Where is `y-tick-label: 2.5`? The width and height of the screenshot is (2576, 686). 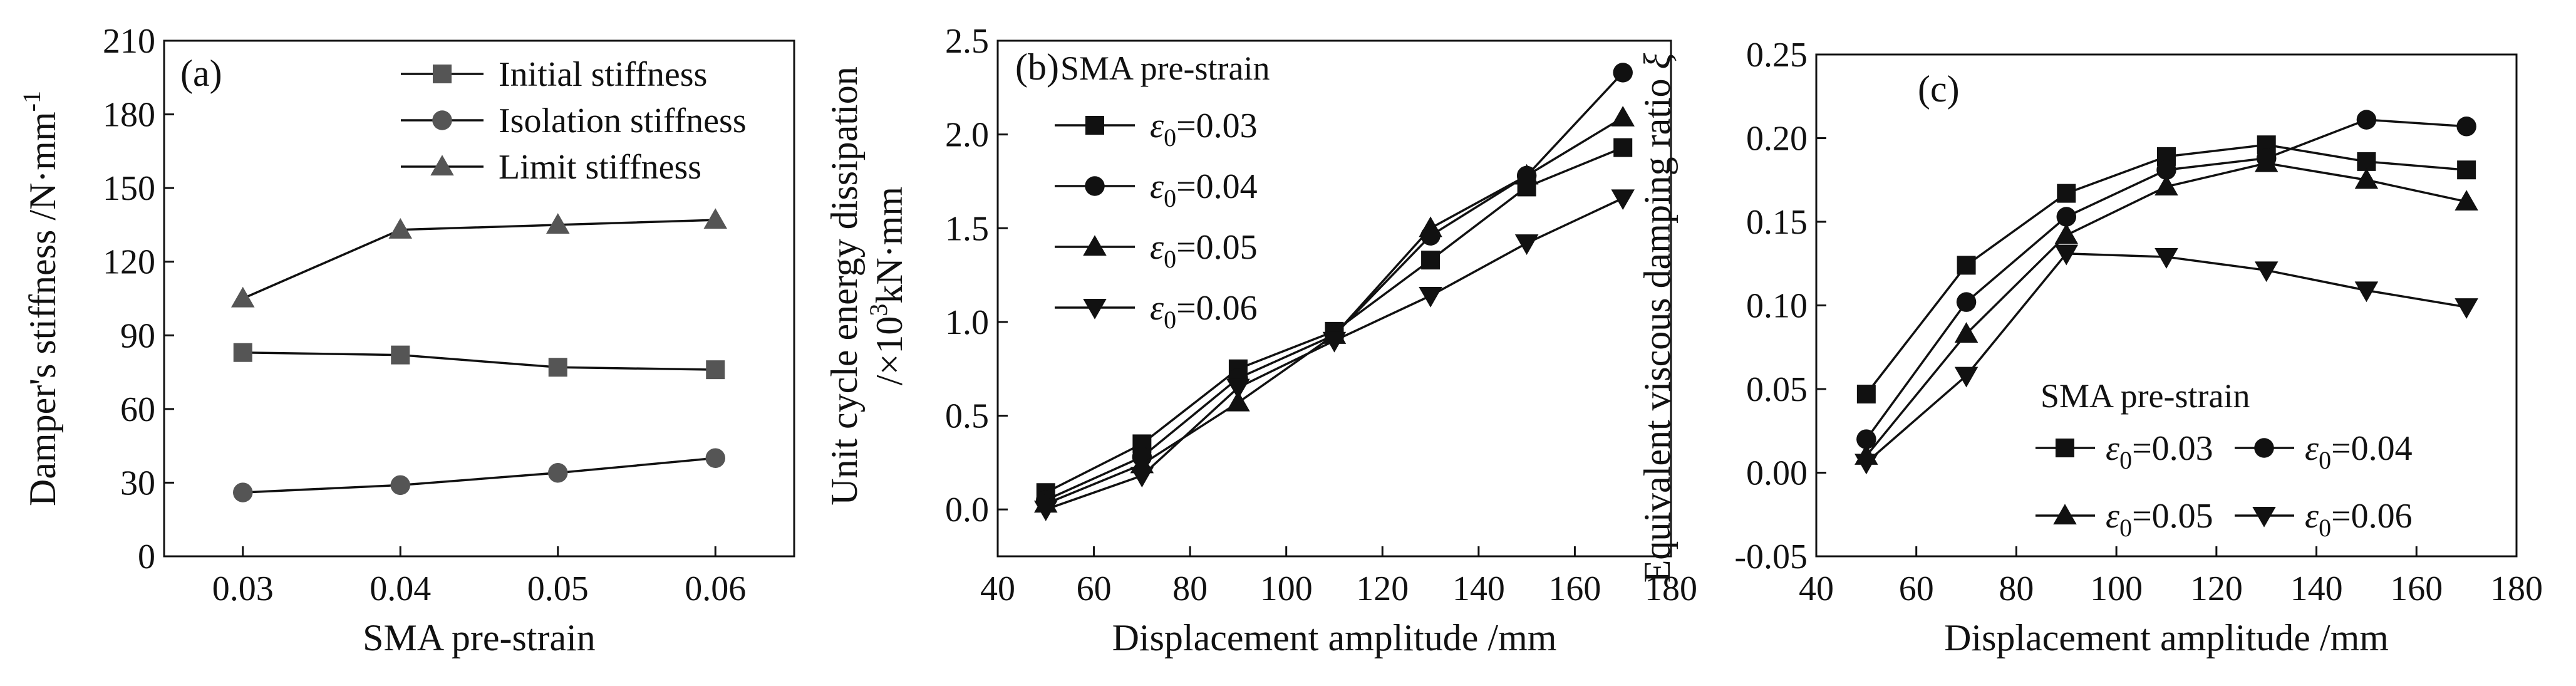 y-tick-label: 2.5 is located at coordinates (967, 41).